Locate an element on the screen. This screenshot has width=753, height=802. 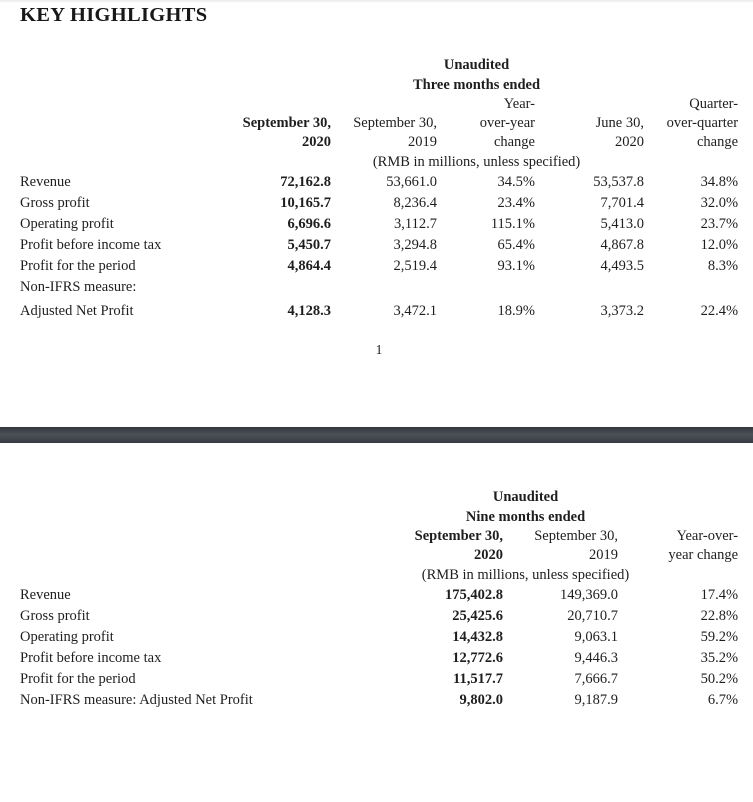
rmb-note: (RMB in millions, unless specified) is located at coordinates (476, 162).